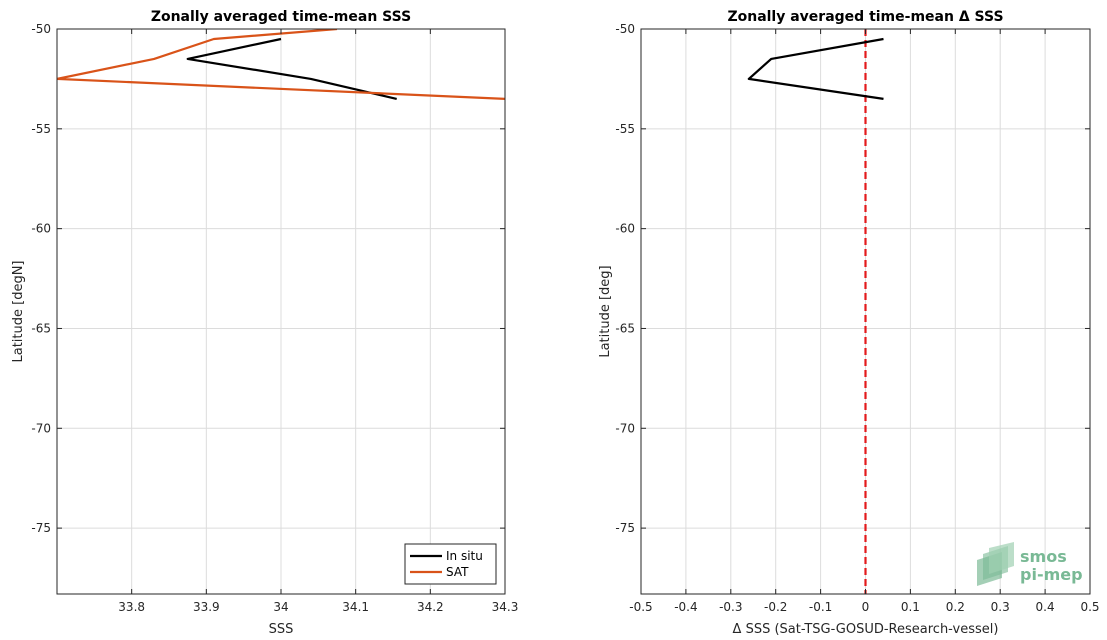 This screenshot has height=640, width=1107. I want to click on panel2-x-tick-label: -0.5, so click(640, 607).